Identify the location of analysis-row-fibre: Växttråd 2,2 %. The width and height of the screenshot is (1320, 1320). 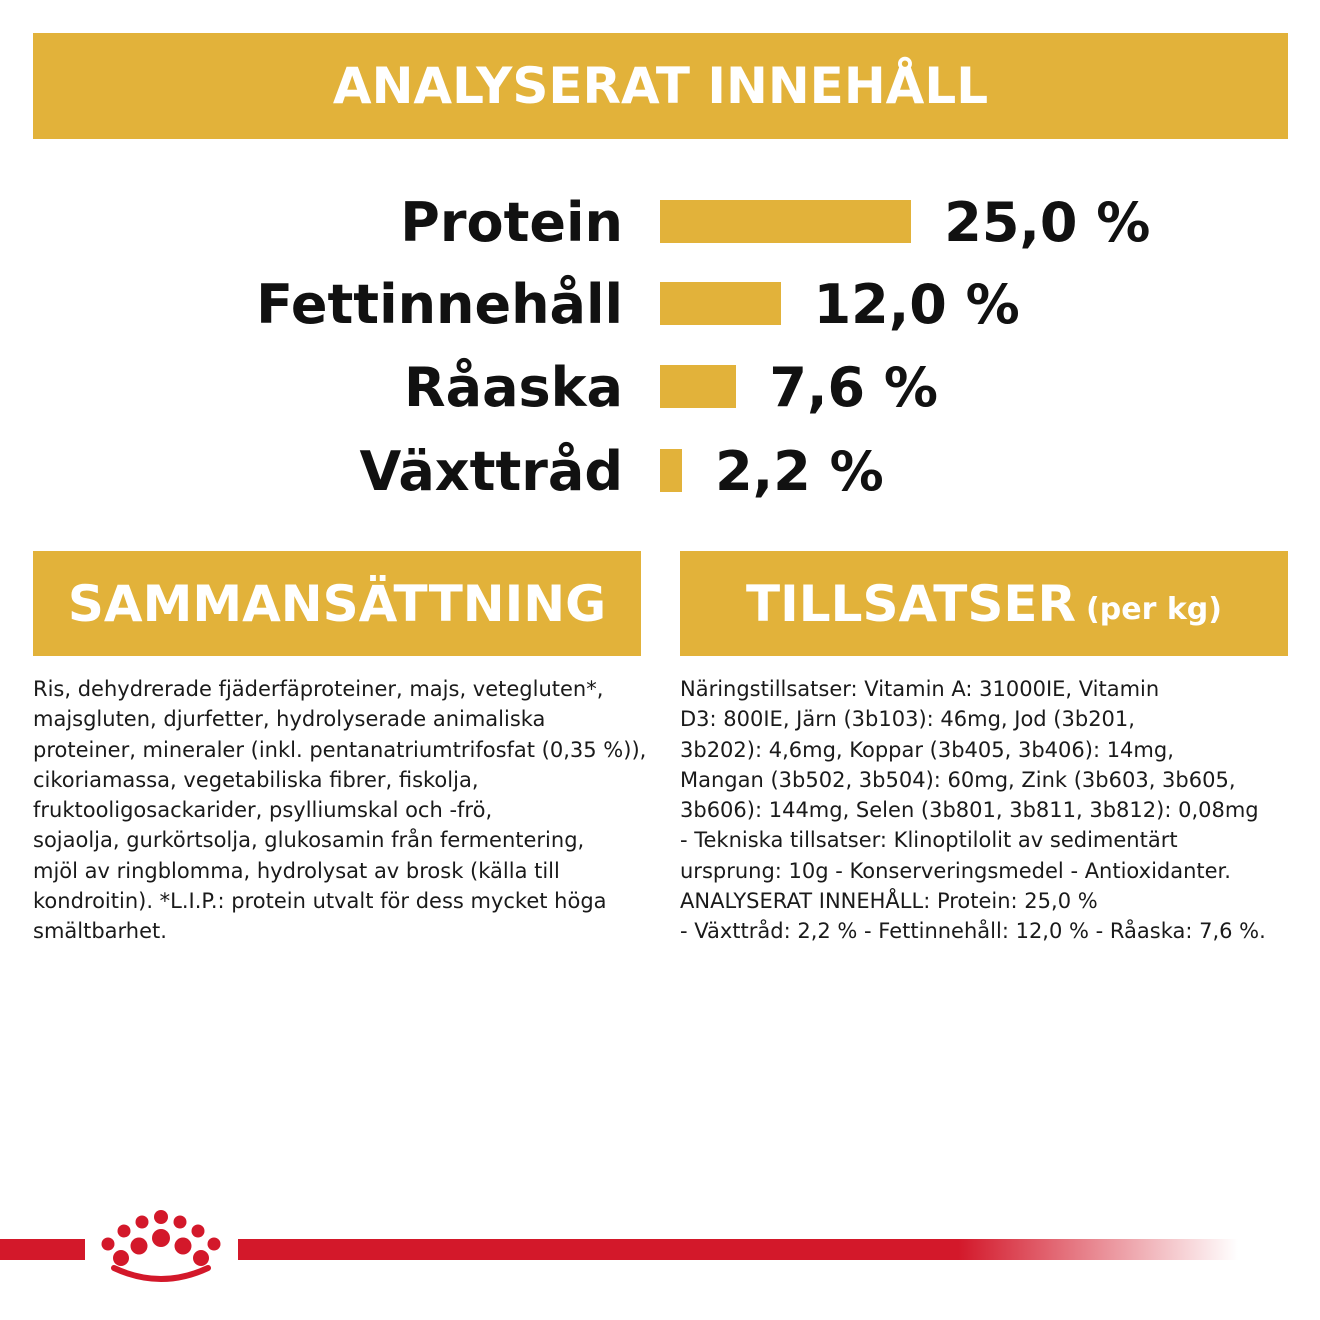
(660, 472).